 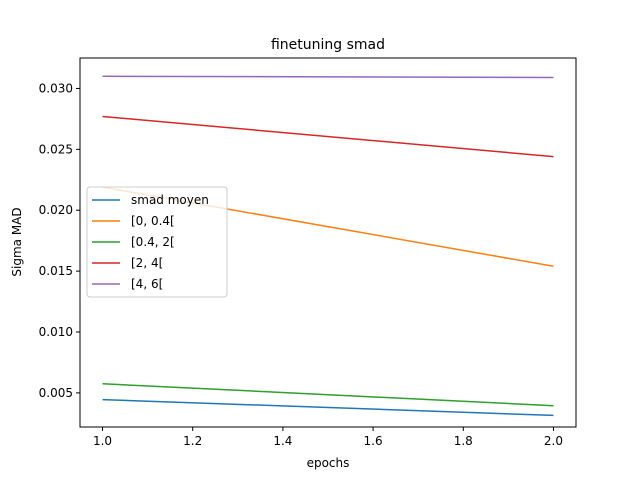 What do you see at coordinates (56, 210) in the screenshot?
I see `y-tick-label: 0.020` at bounding box center [56, 210].